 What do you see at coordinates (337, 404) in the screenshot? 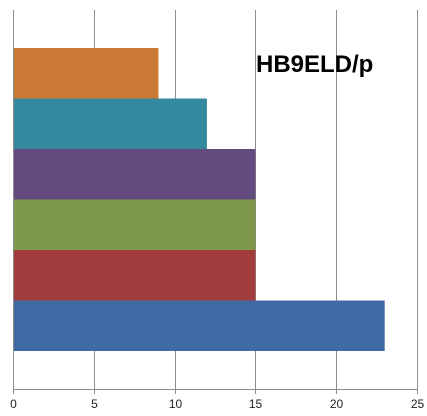
I see `x-tick-label-20: 20` at bounding box center [337, 404].